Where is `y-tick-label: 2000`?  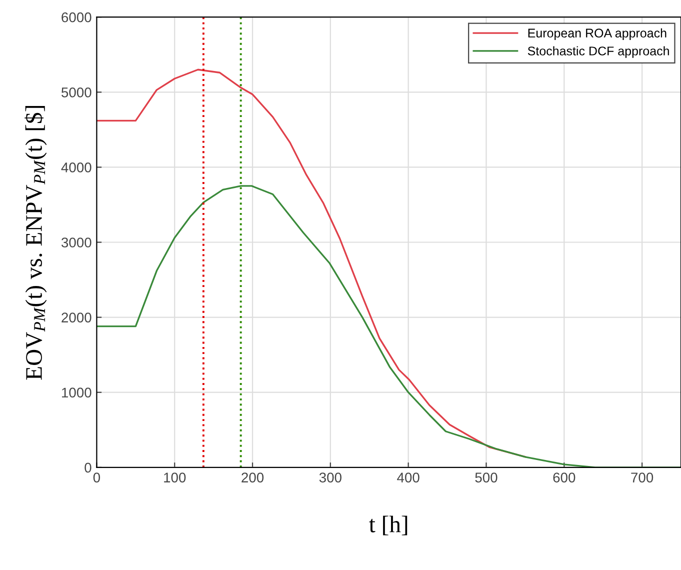
y-tick-label: 2000 is located at coordinates (77, 317).